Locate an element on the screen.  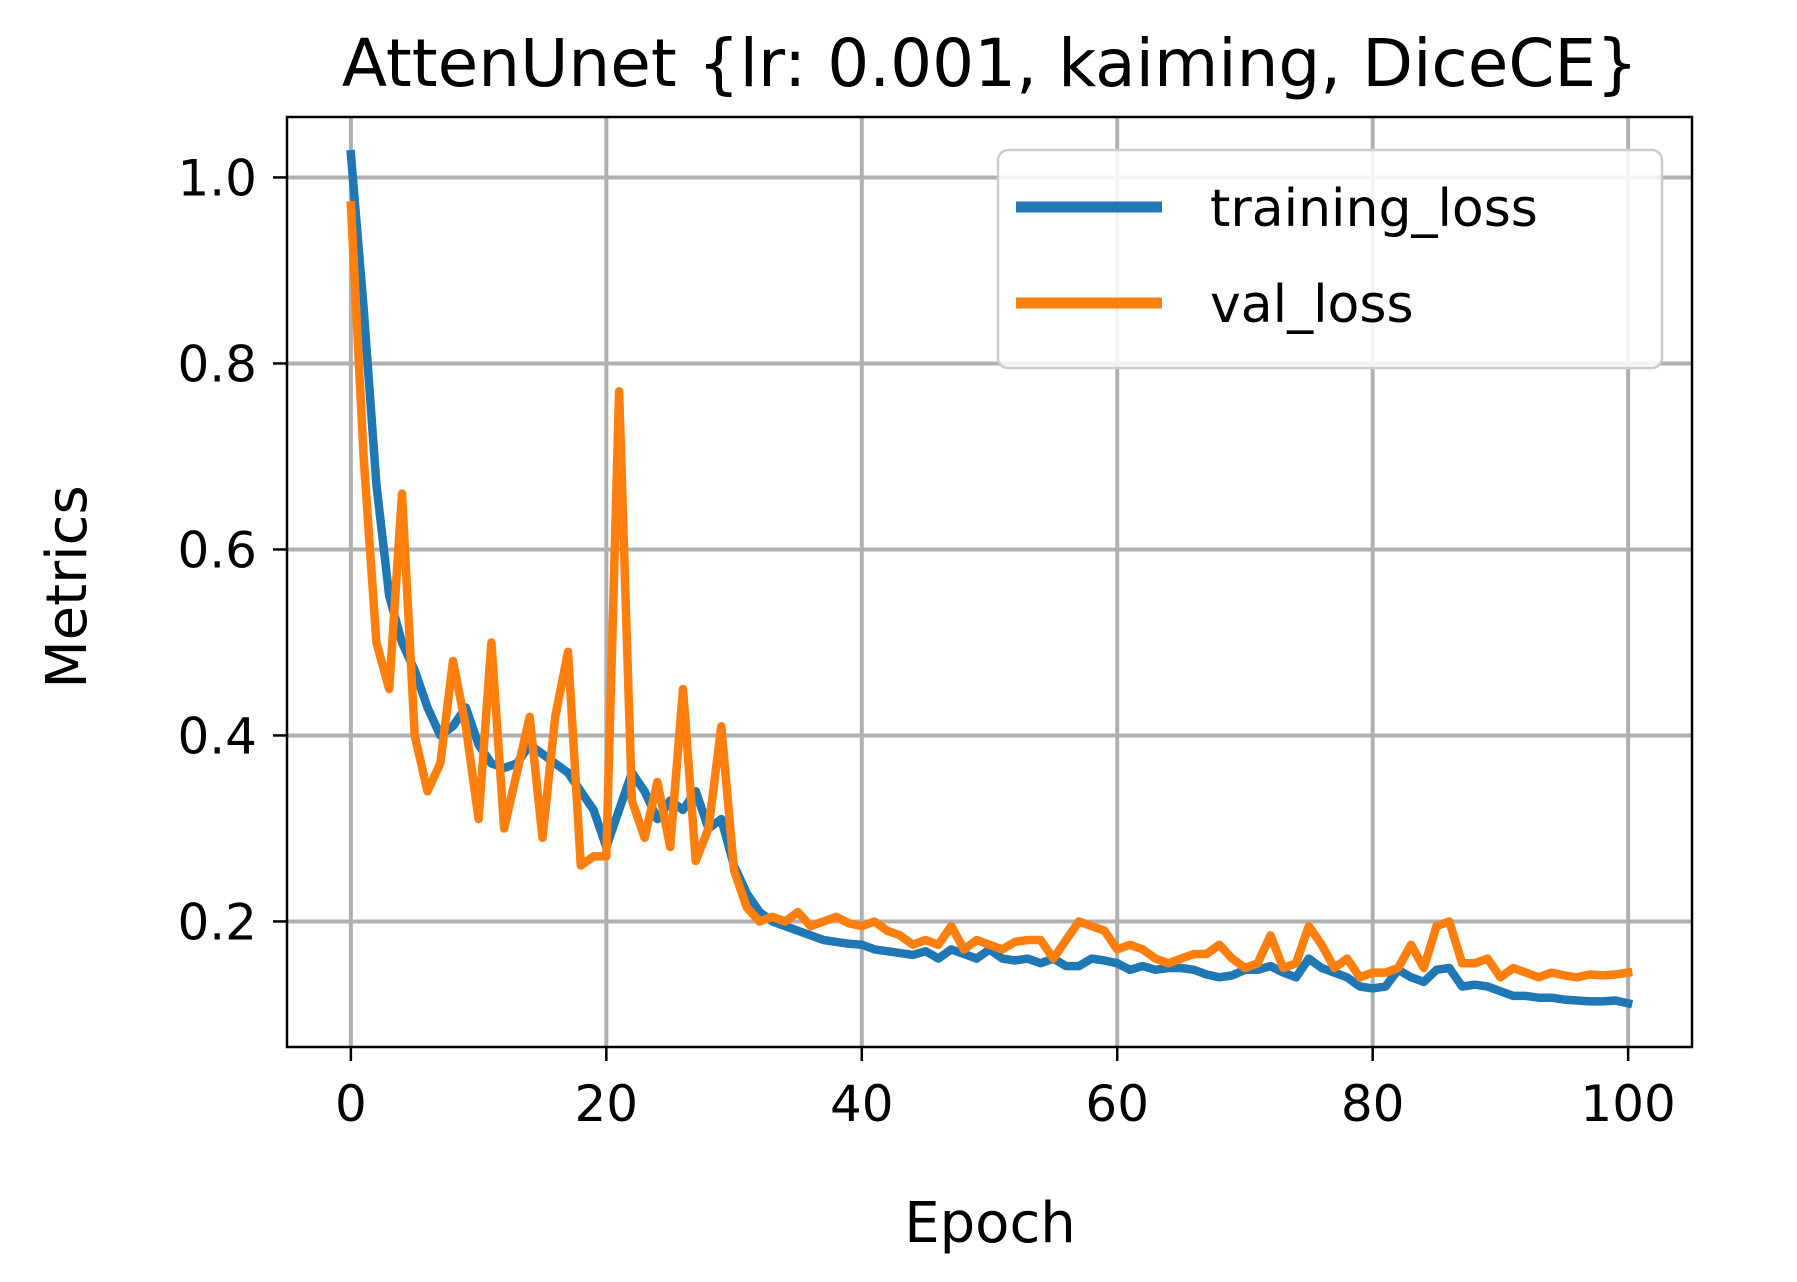
x-tick-label: 80 is located at coordinates (1373, 1104).